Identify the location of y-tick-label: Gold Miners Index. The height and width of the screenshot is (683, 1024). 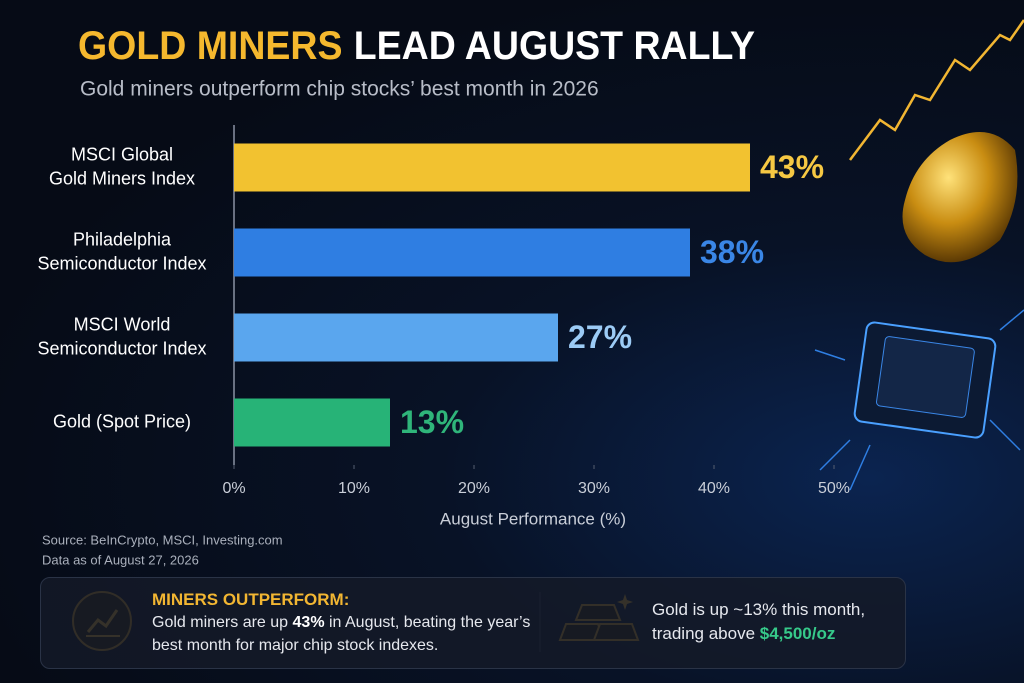
(122, 178).